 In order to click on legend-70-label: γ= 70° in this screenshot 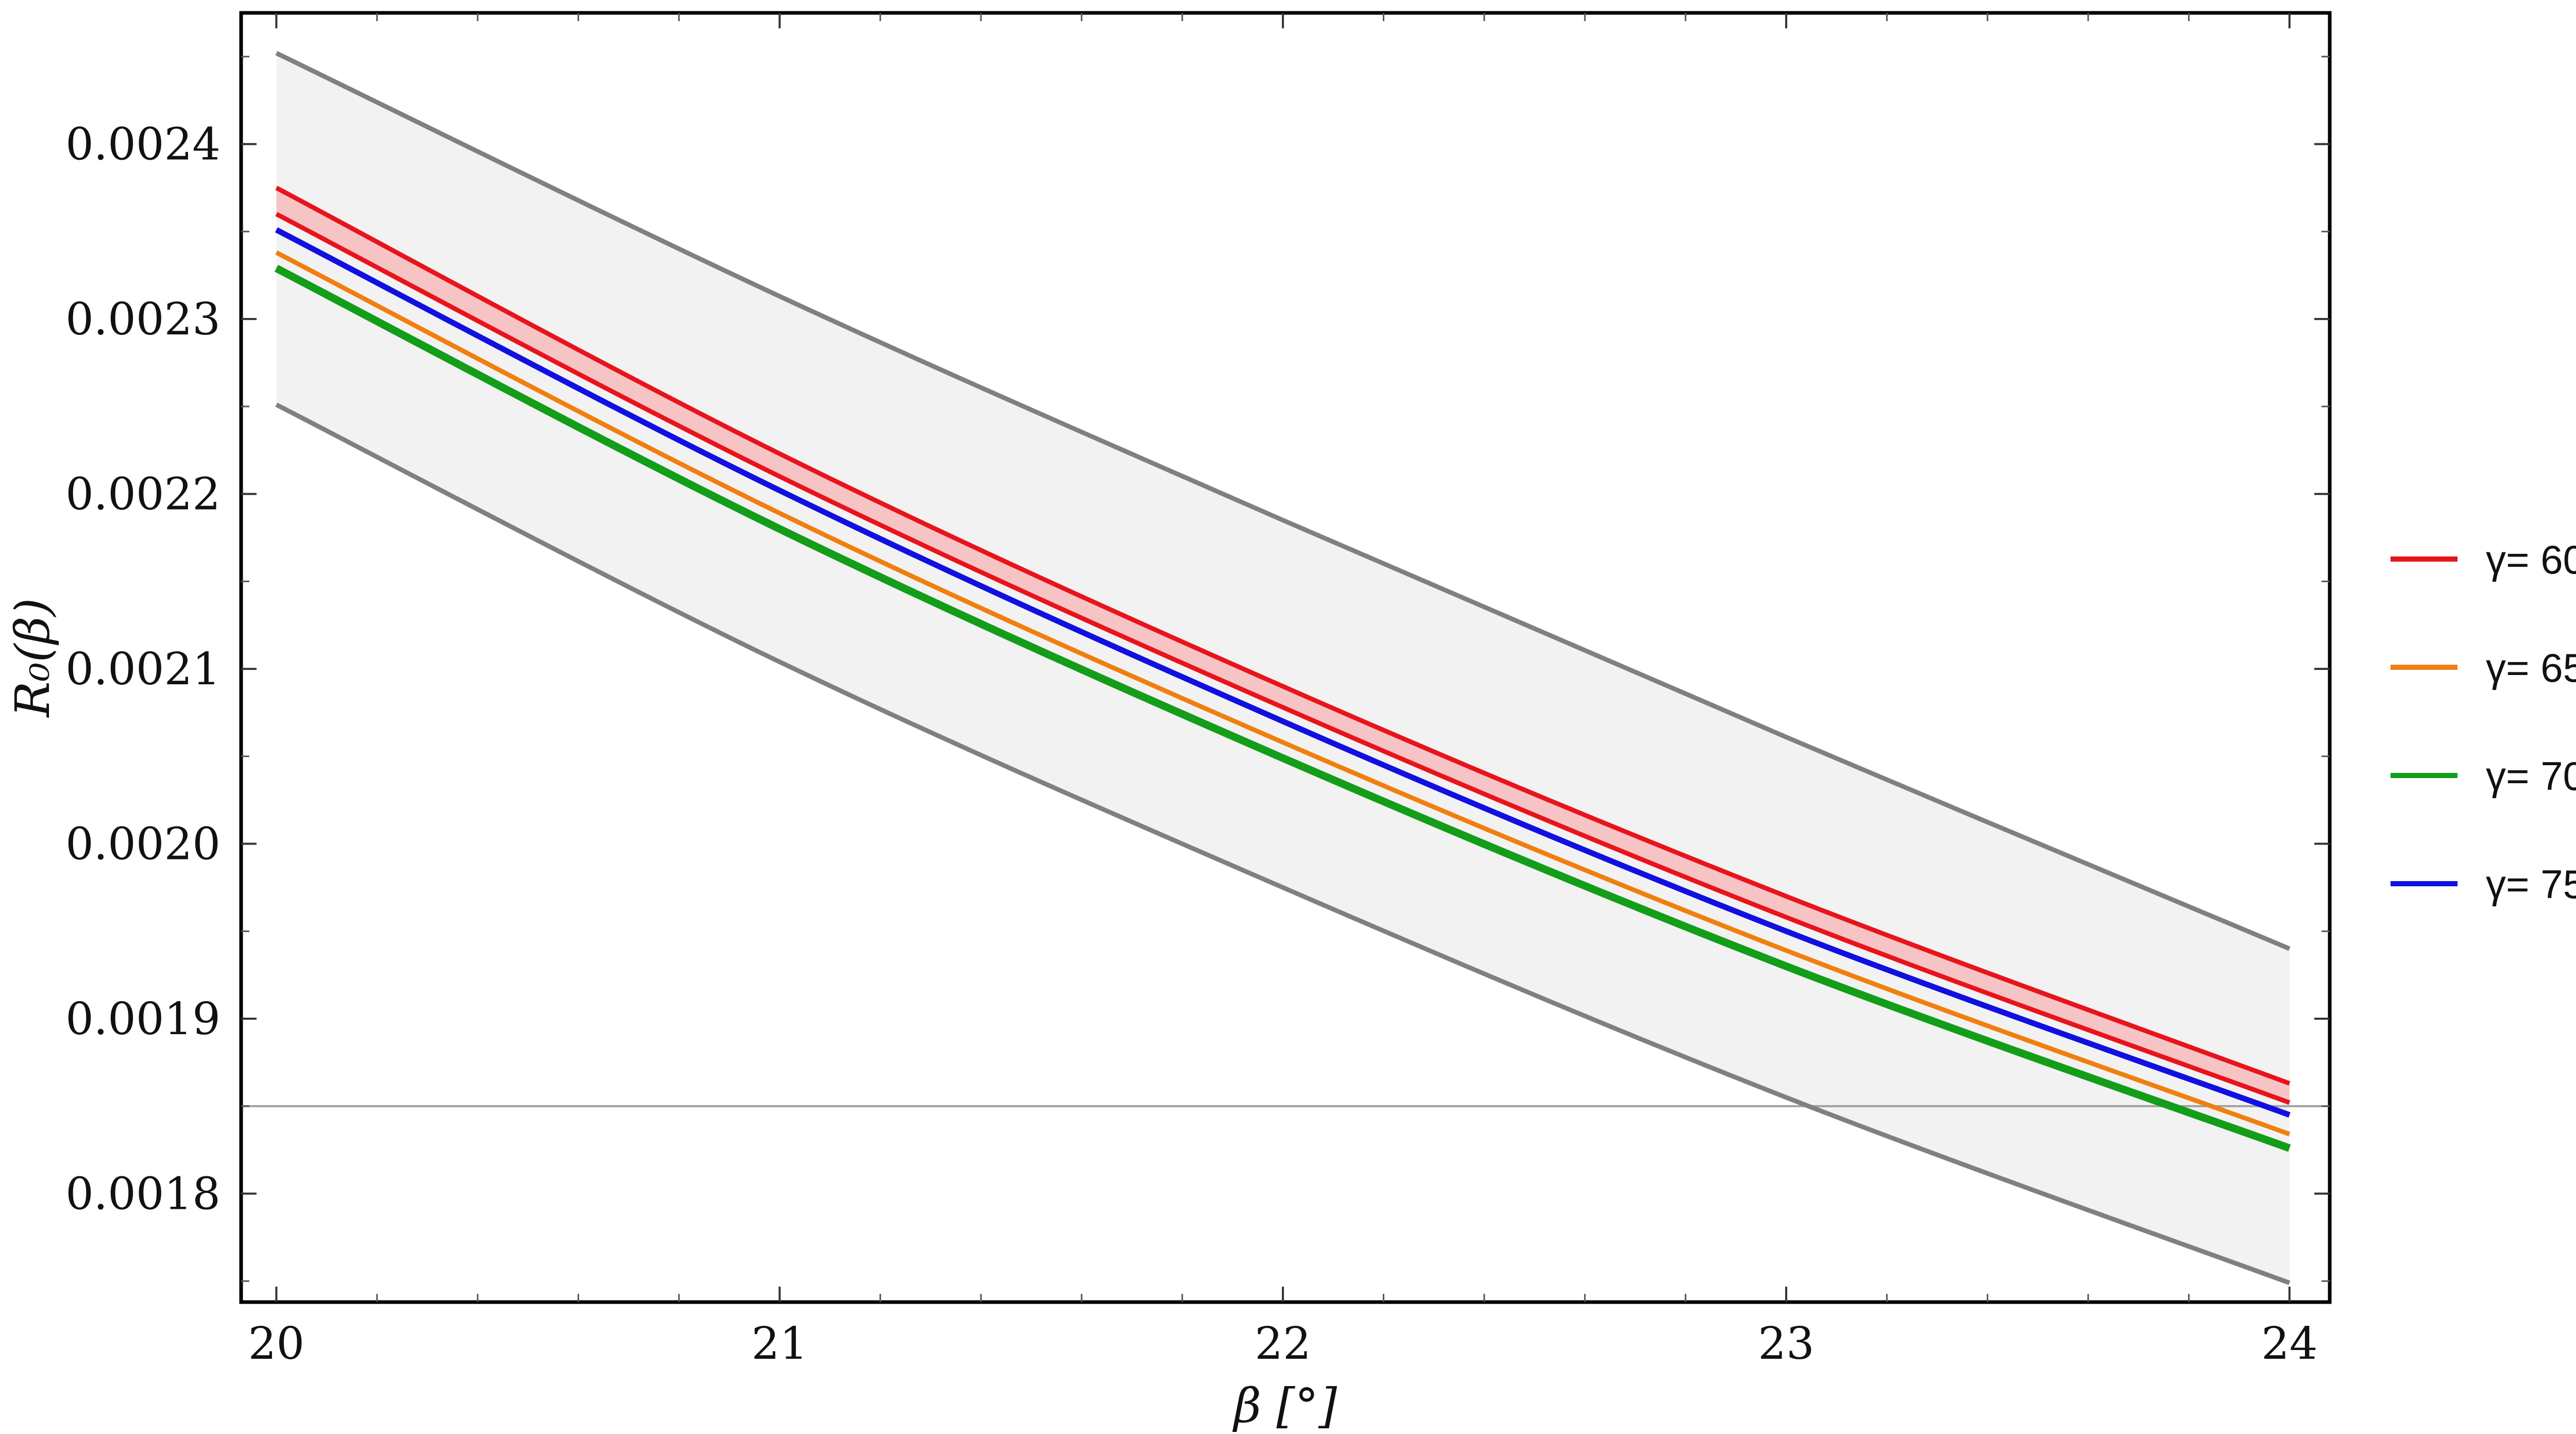, I will do `click(2531, 776)`.